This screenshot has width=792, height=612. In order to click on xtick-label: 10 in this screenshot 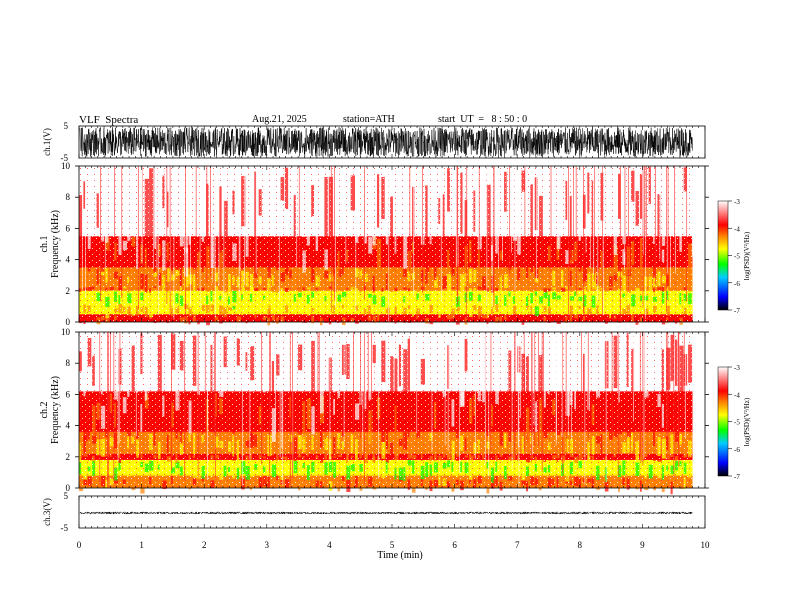, I will do `click(706, 545)`.